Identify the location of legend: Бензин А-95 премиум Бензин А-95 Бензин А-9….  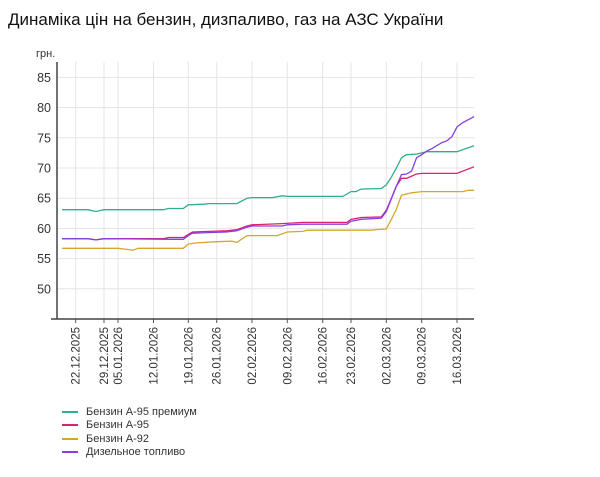
(129, 432).